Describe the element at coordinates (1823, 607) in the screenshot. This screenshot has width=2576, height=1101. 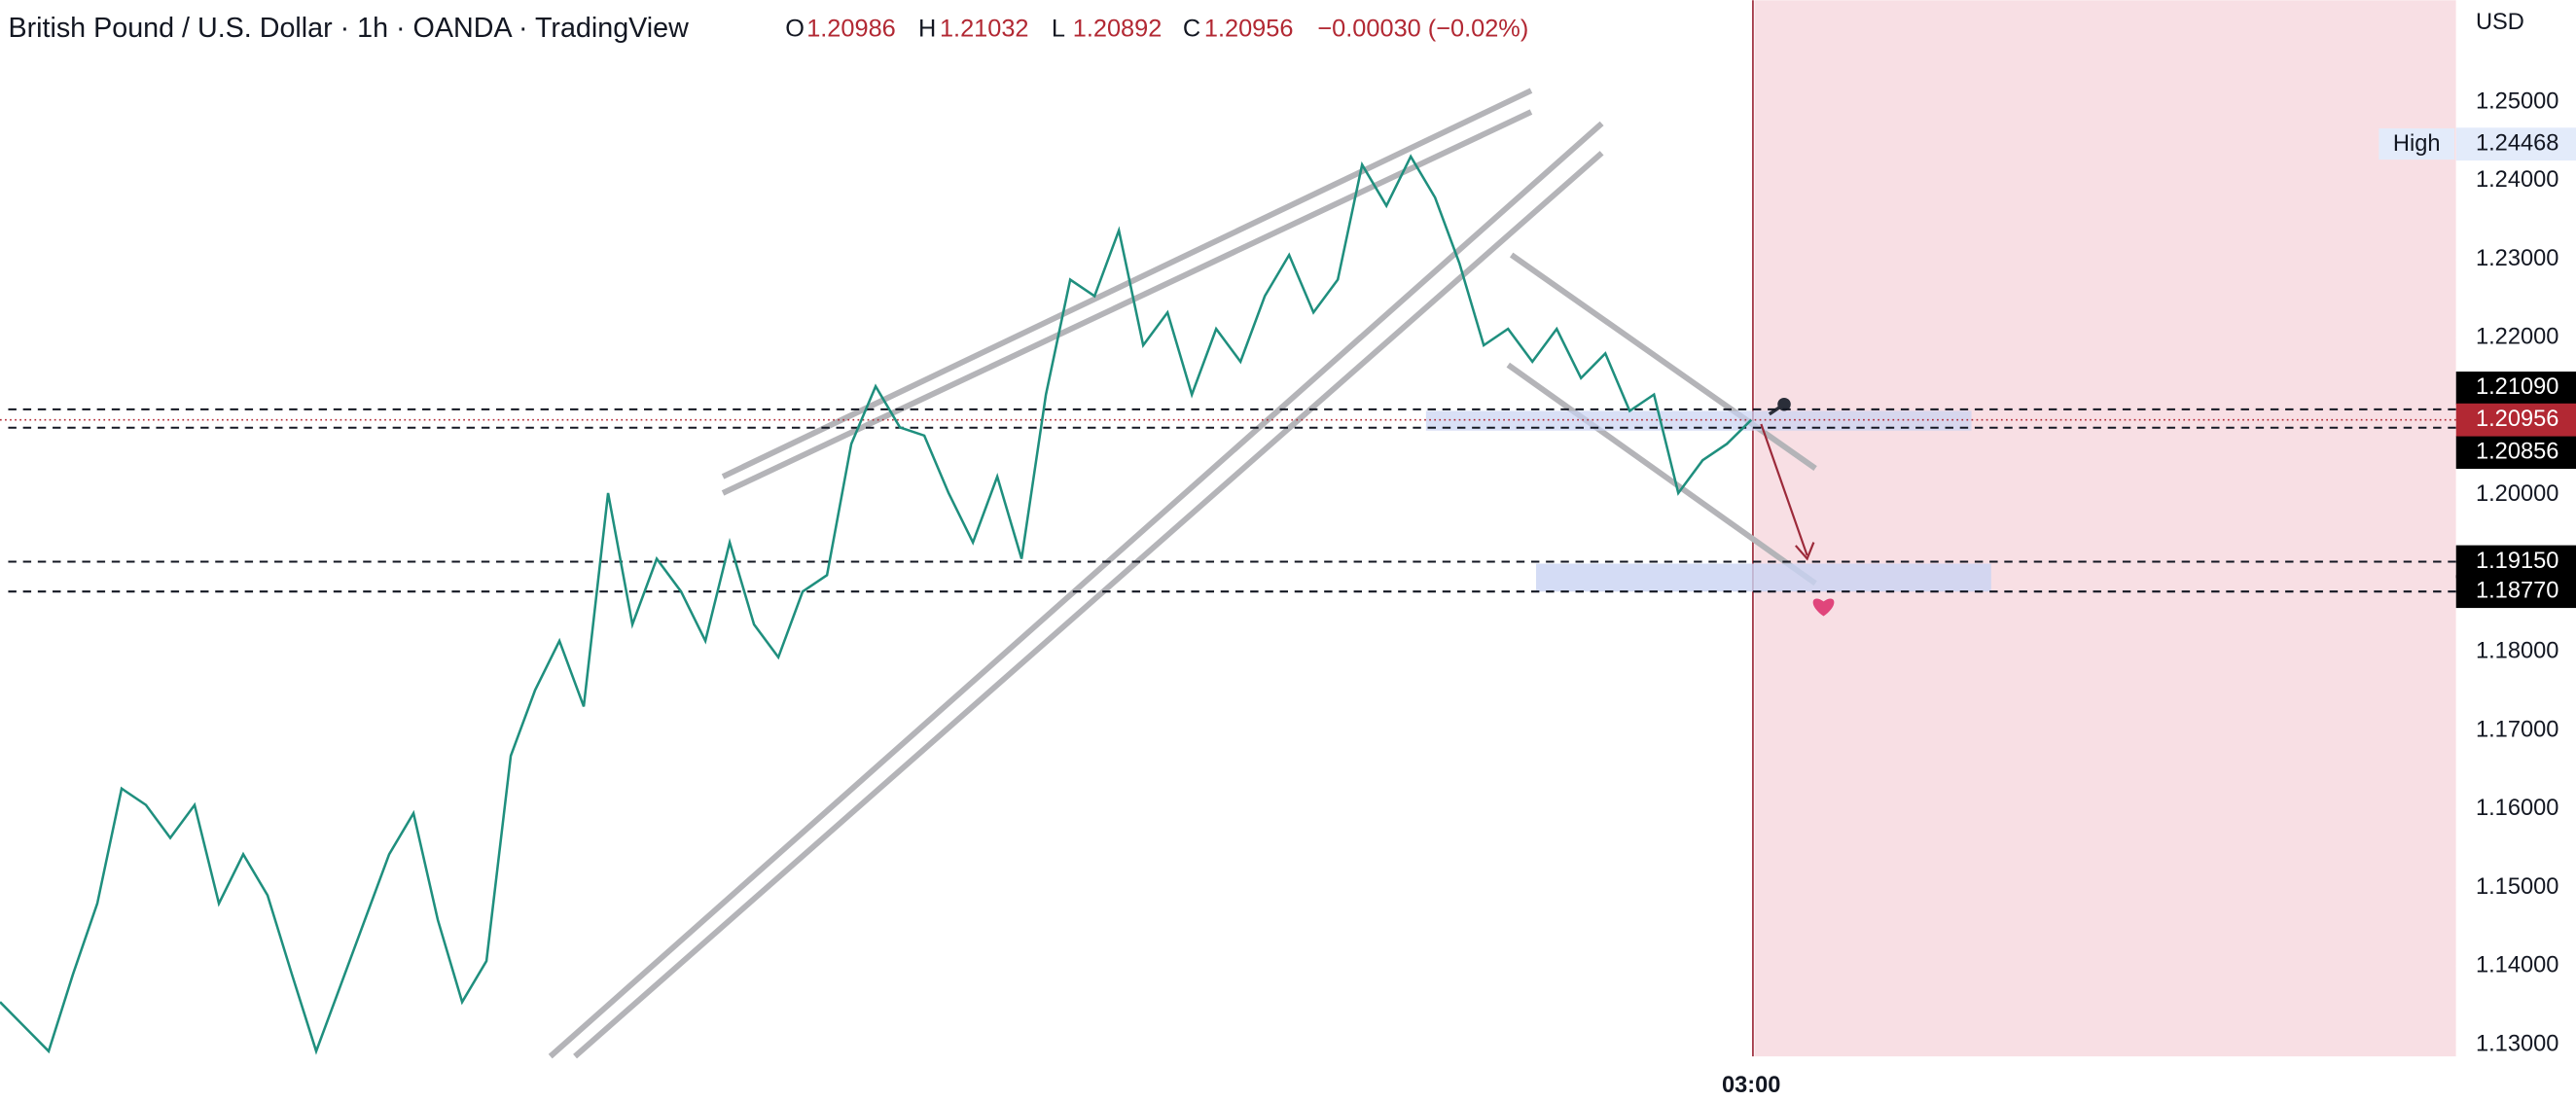
I see `heart-icon` at that location.